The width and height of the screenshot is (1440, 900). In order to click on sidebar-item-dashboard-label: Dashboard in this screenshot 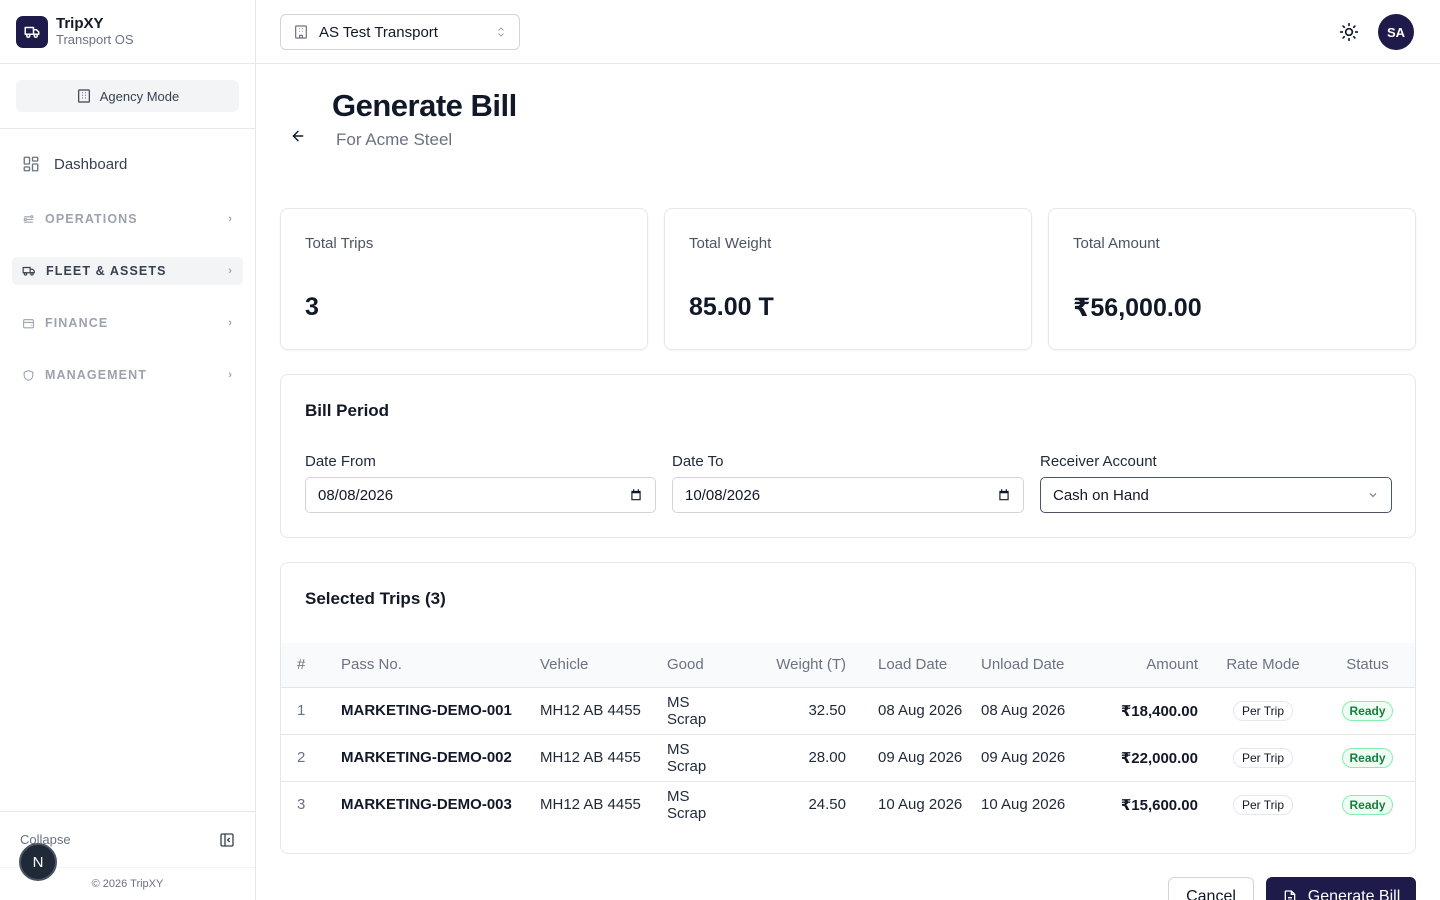, I will do `click(91, 164)`.